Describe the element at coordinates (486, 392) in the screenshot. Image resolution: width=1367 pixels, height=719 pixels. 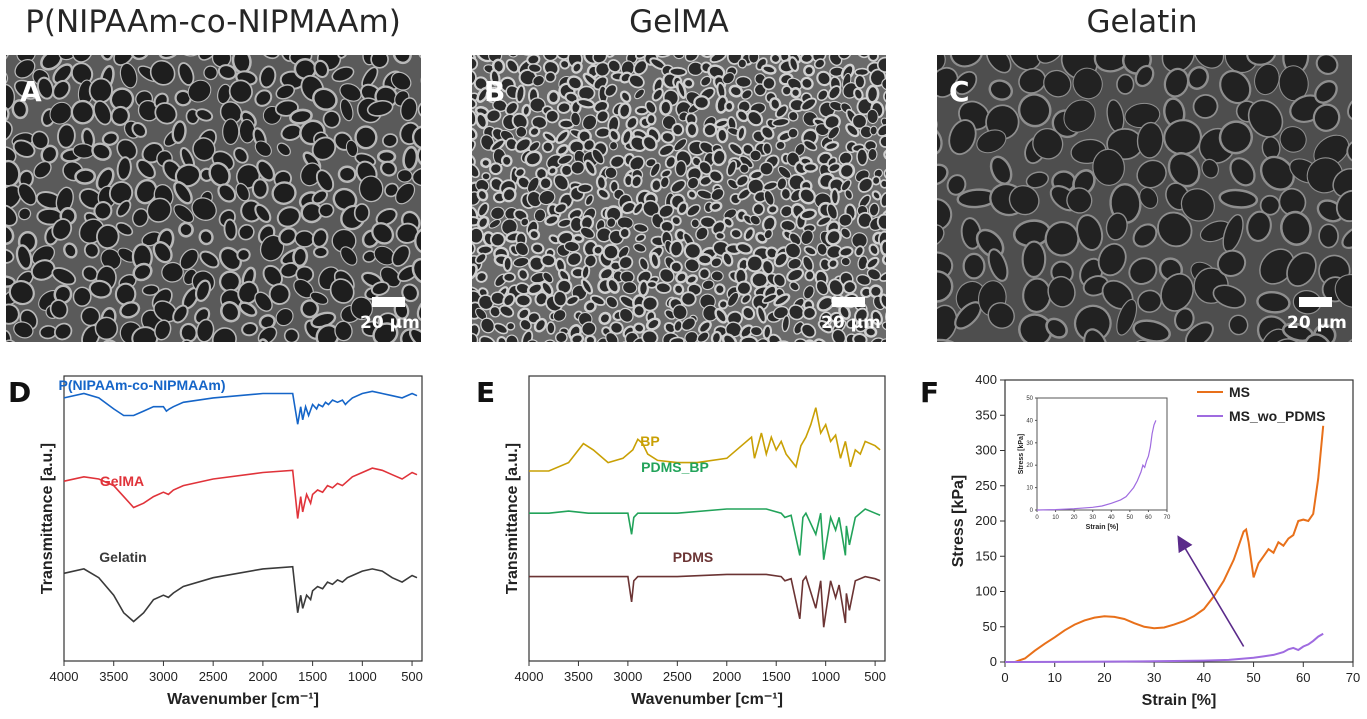
I see `panel-label-e: E` at that location.